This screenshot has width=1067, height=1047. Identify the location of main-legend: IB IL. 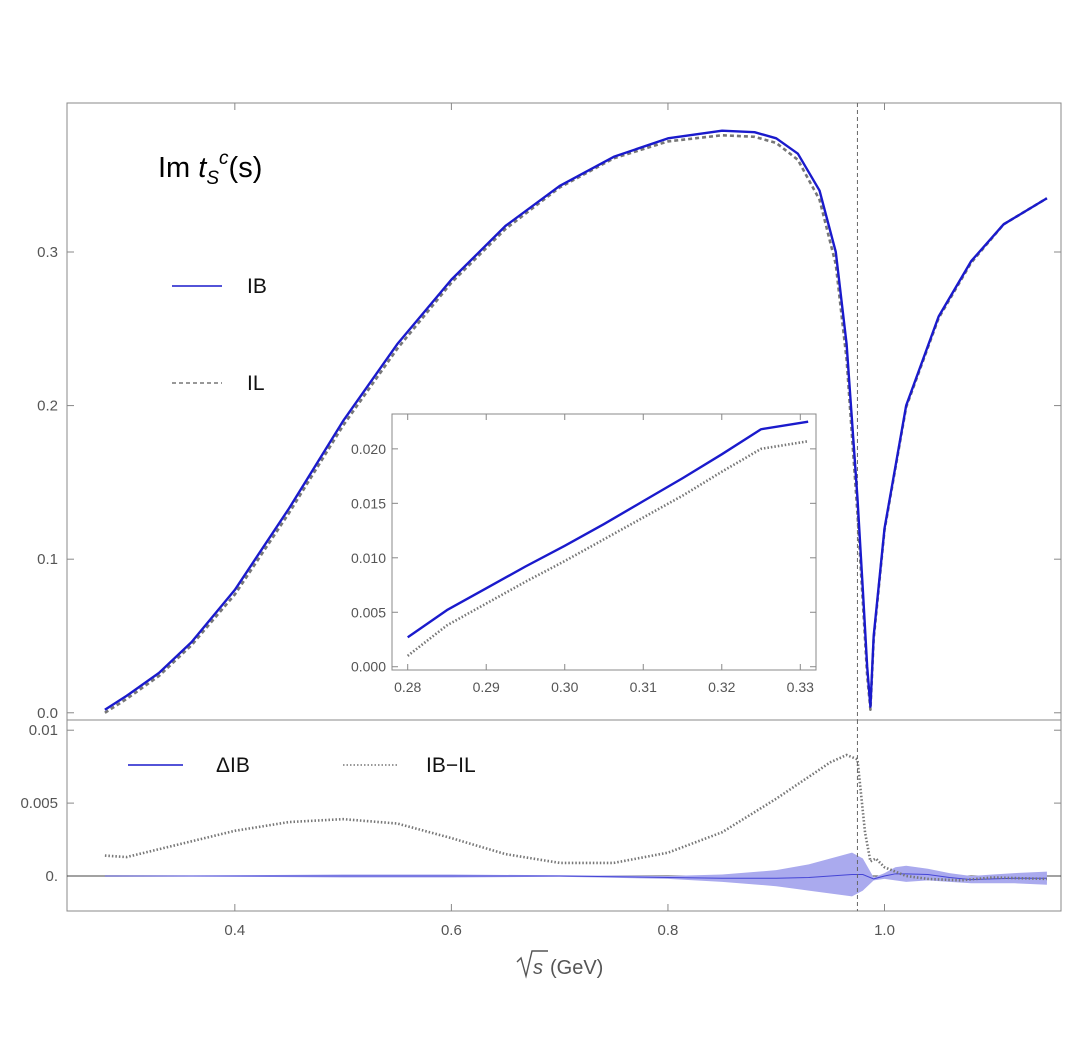
(219, 335).